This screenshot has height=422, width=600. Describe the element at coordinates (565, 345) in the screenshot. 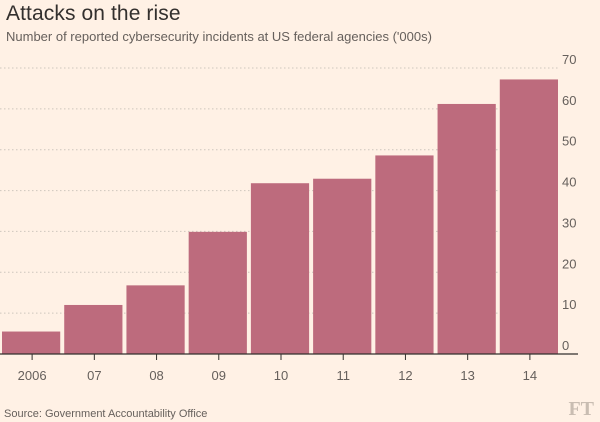

I see `y-tick-label-0: 0` at that location.